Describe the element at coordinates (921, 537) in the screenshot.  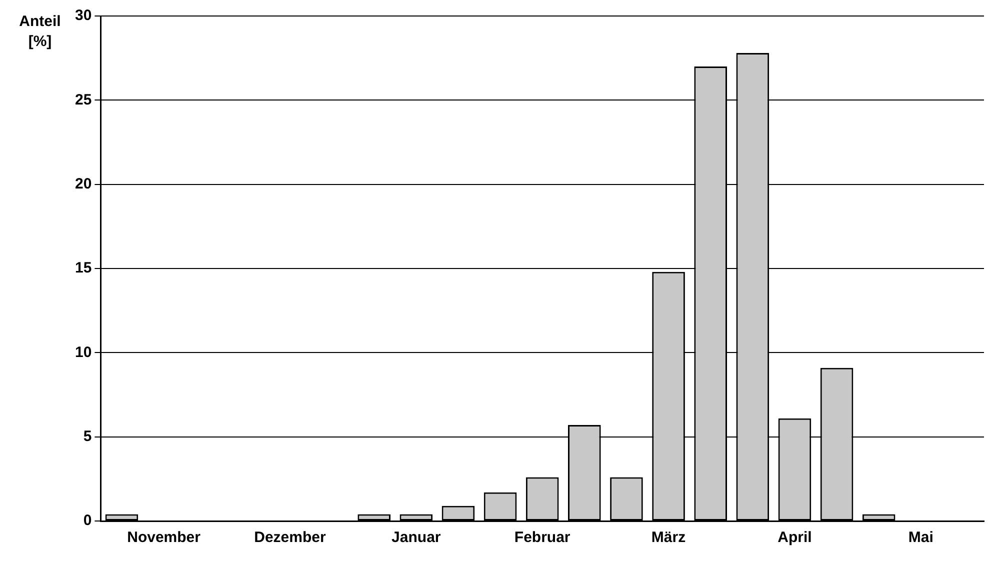
I see `x-tick-label: Mai` at that location.